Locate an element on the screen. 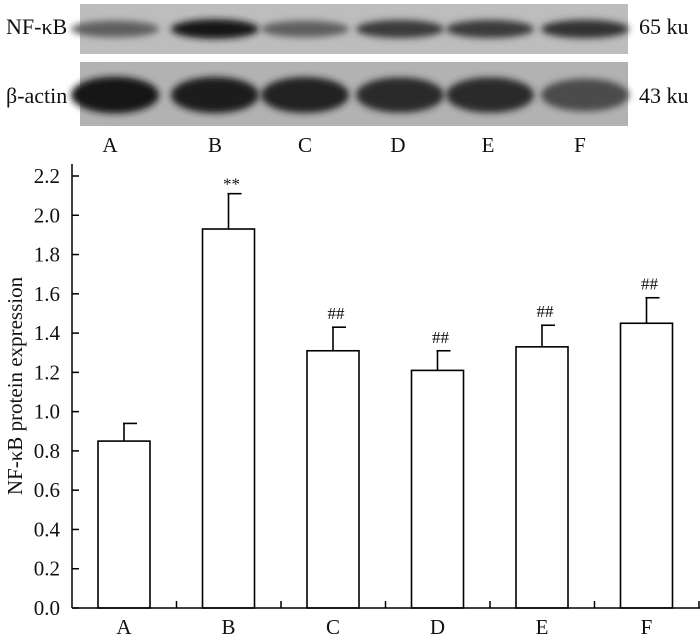 The height and width of the screenshot is (639, 700). blot-band-nfkb-C is located at coordinates (305, 29).